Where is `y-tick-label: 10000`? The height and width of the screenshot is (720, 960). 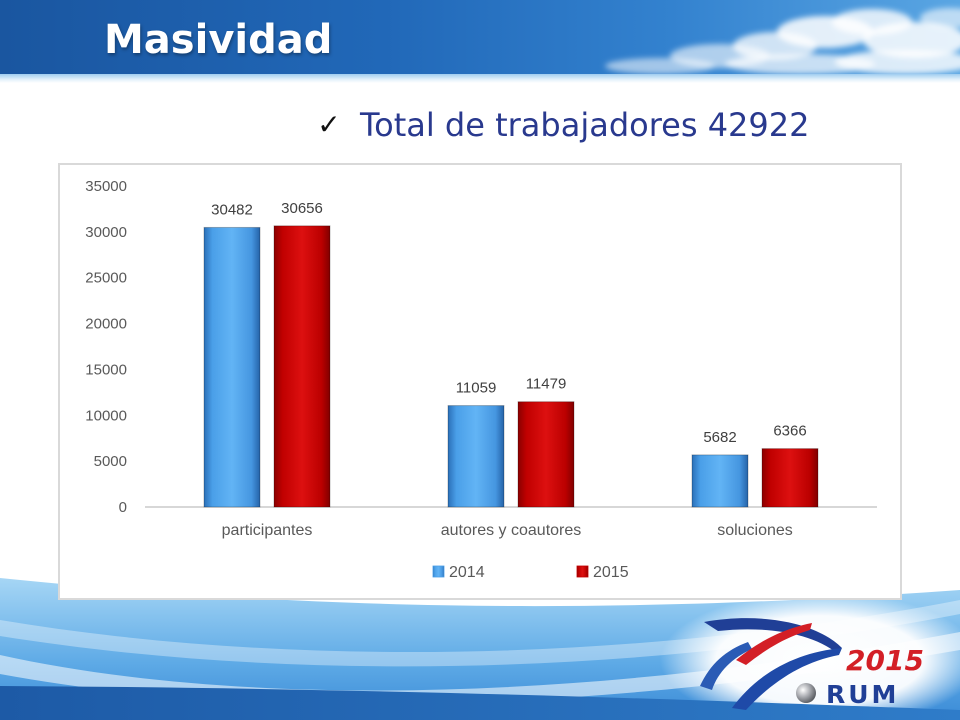
y-tick-label: 10000 is located at coordinates (106, 415).